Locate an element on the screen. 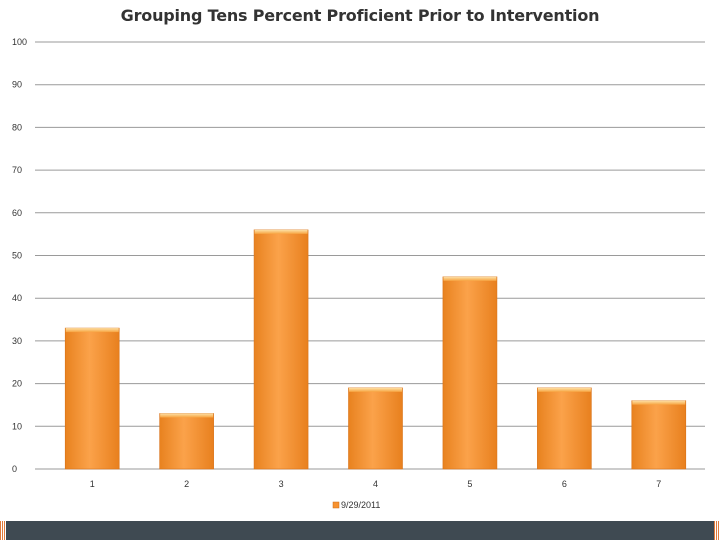 The height and width of the screenshot is (540, 720). y-tick-label-60: 60 is located at coordinates (17, 213).